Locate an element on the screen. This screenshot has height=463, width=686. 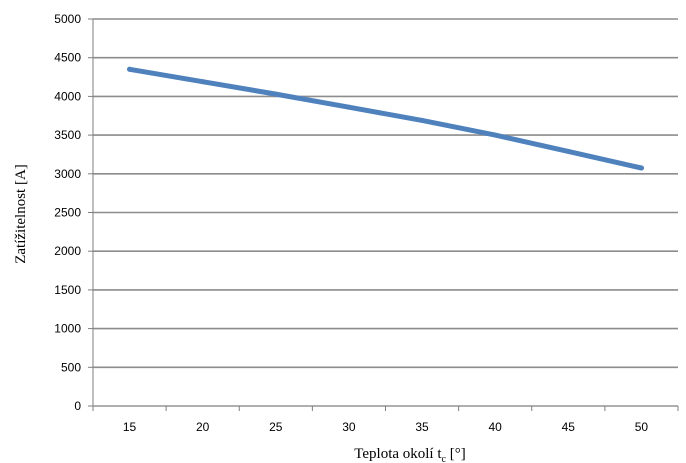
y-tick-label: 1500 is located at coordinates (67, 290).